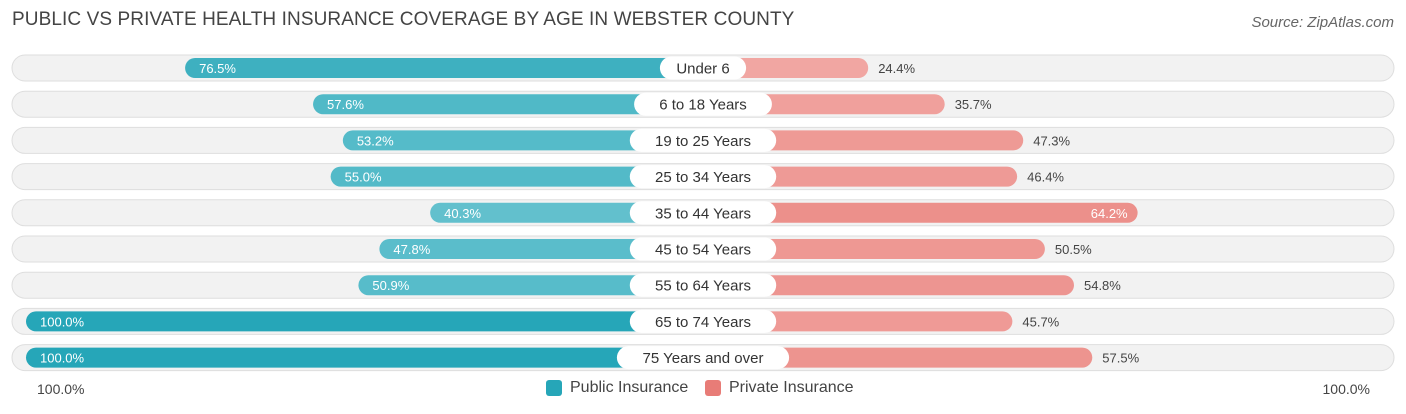 Image resolution: width=1406 pixels, height=414 pixels. What do you see at coordinates (1346, 389) in the screenshot?
I see `axis-label-right: 100.0%` at bounding box center [1346, 389].